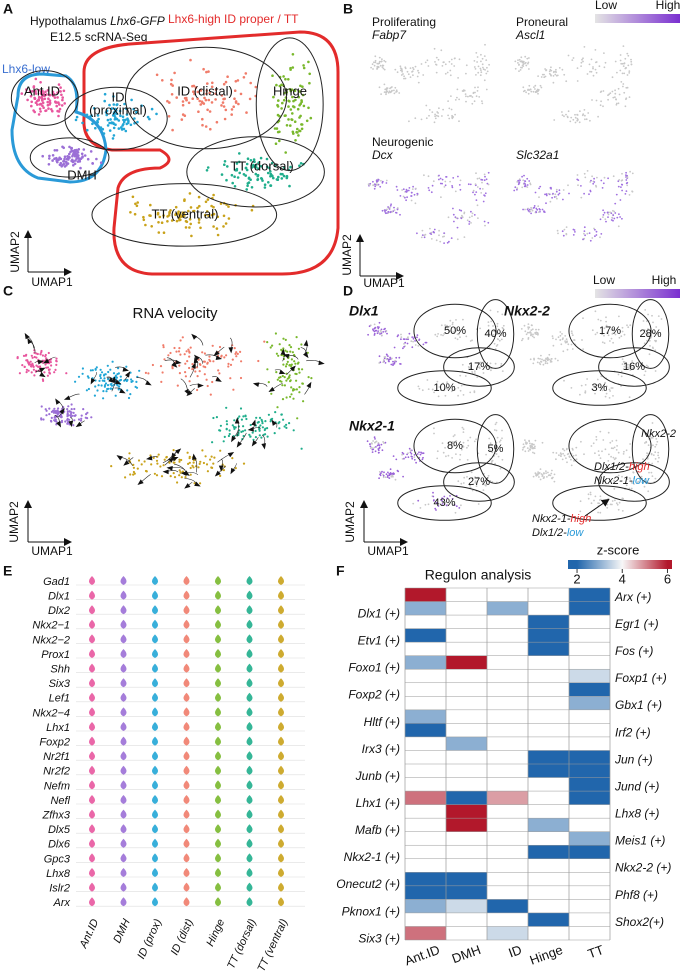 This screenshot has width=685, height=976. What do you see at coordinates (425, 662) in the screenshot?
I see `heatmap-cell` at bounding box center [425, 662].